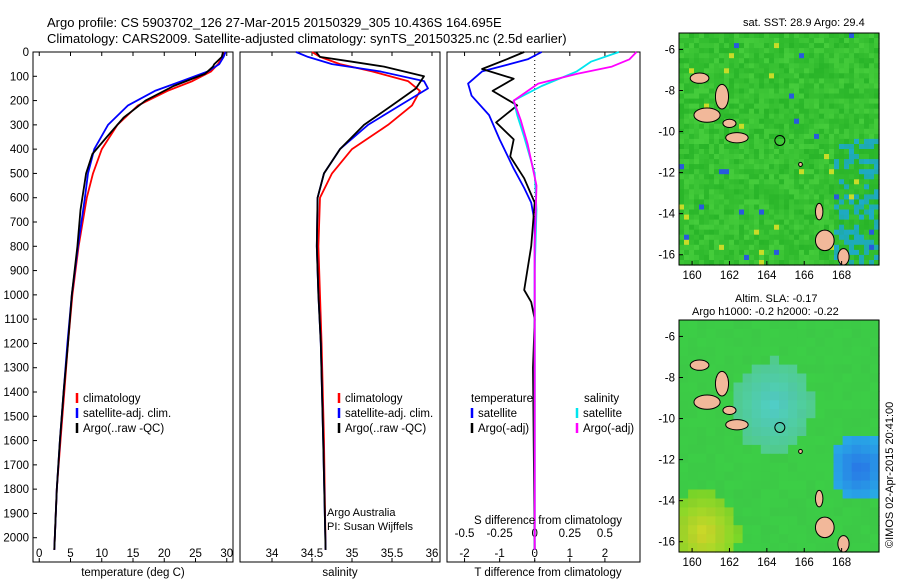  Describe the element at coordinates (502, 399) in the screenshot. I see `diff-legend-title: temperature` at that location.